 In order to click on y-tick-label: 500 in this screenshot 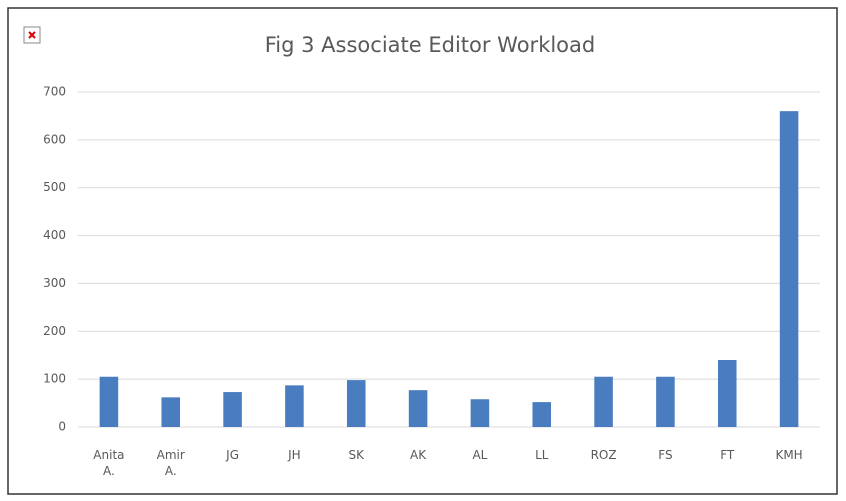, I will do `click(54, 187)`.